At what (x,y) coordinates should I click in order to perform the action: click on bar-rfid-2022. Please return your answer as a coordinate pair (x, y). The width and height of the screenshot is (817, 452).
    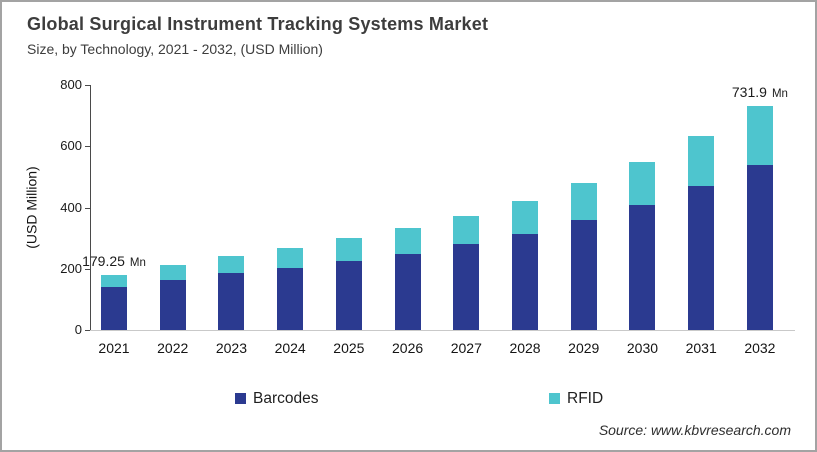
    Looking at the image, I should click on (172, 273).